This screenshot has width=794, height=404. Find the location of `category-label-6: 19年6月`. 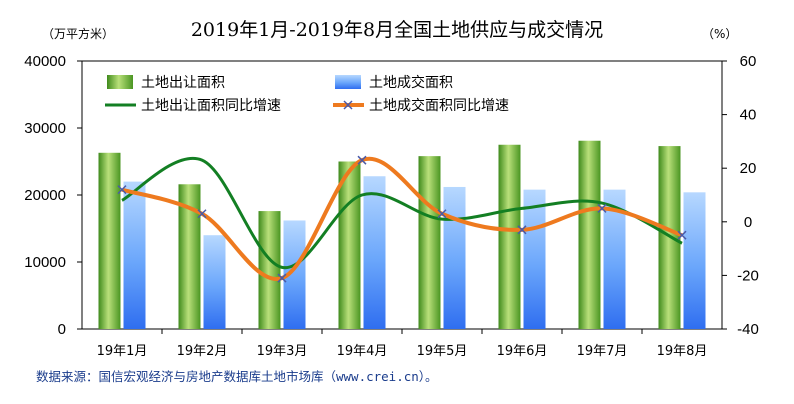

category-label-6: 19年6月 is located at coordinates (522, 351).